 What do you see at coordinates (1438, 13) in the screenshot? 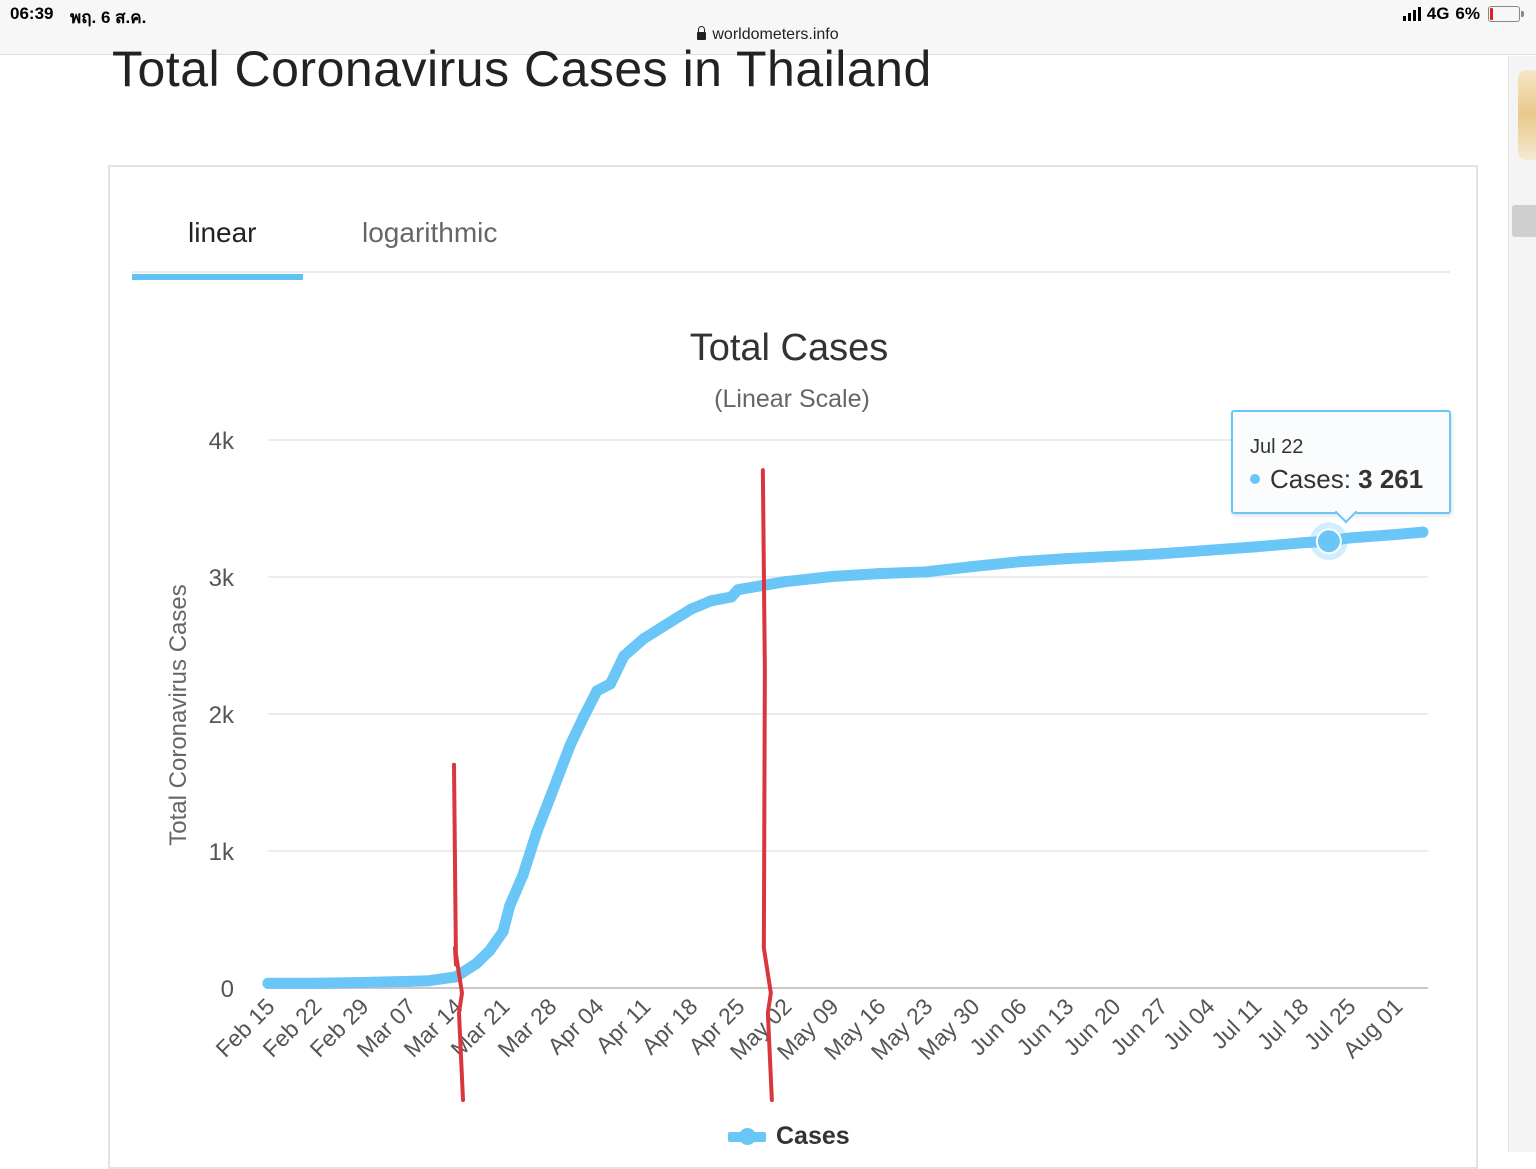
I see `network-type: 4G` at bounding box center [1438, 13].